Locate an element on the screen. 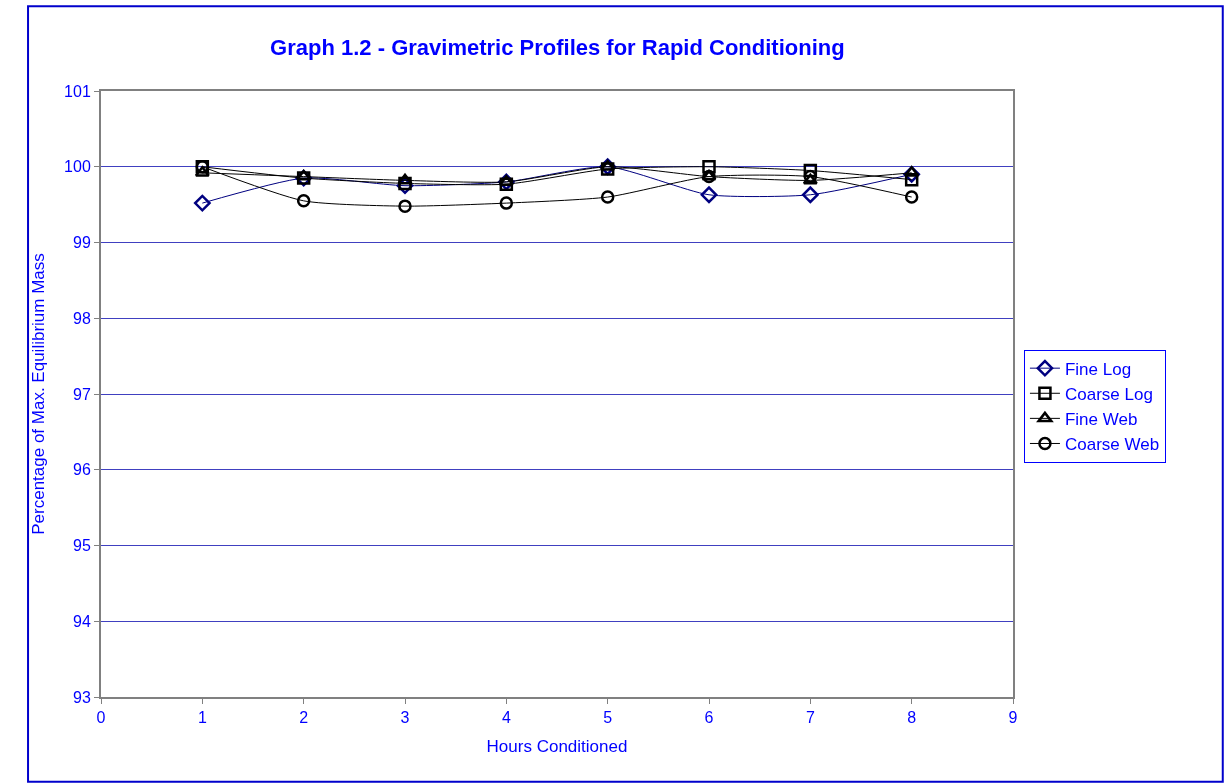 Image resolution: width=1225 pixels, height=783 pixels. x-tick-label: 2 is located at coordinates (304, 718).